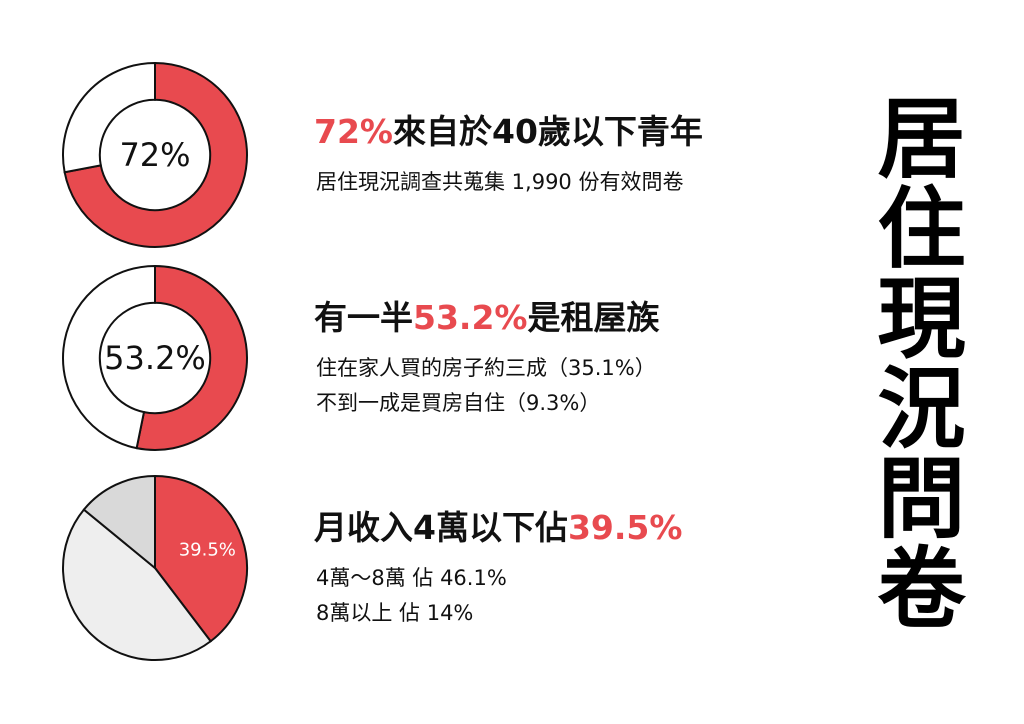  I want to click on page-title: 居住現況問卷, so click(914, 362).